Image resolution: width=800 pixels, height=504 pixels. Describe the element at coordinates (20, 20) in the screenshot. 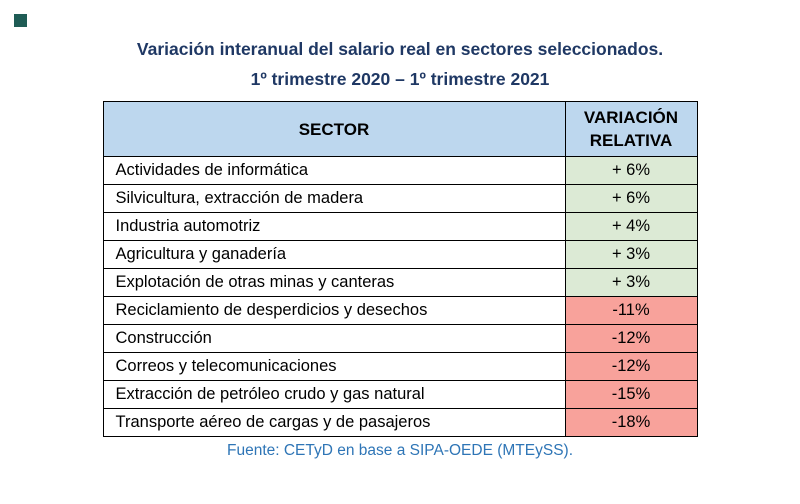

I see `corner-mark` at that location.